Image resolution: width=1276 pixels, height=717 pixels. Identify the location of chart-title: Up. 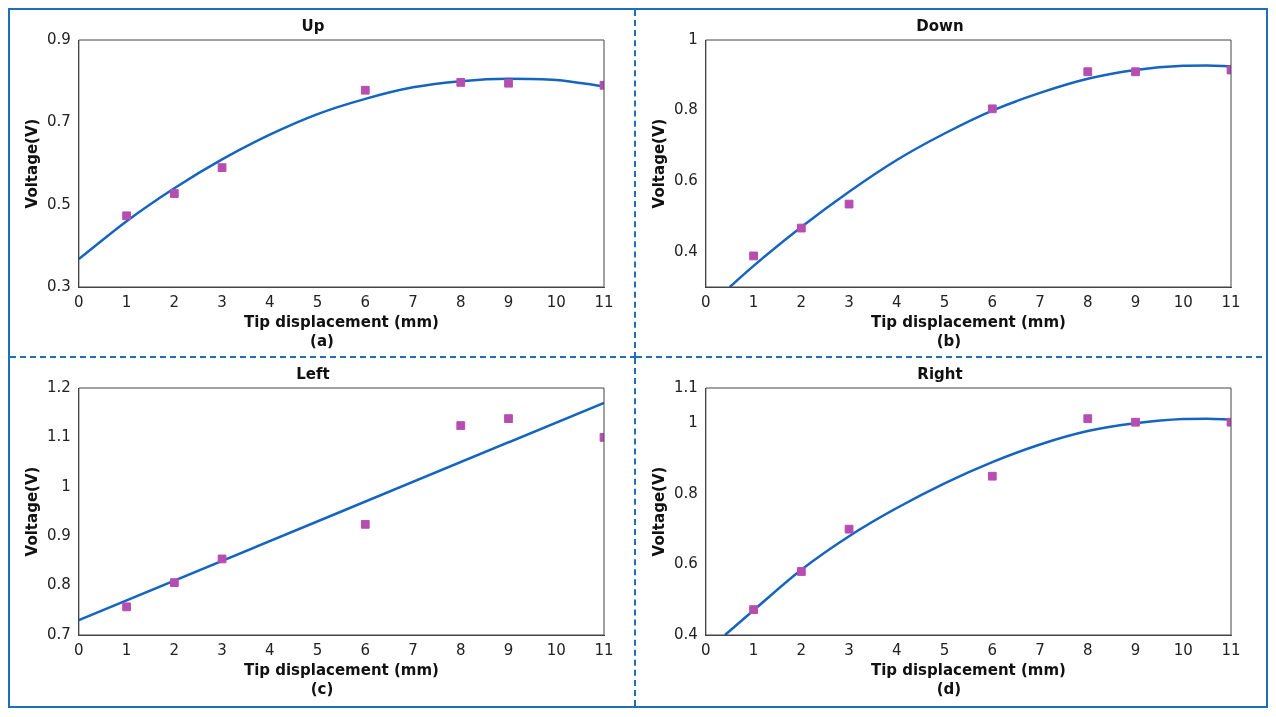
(313, 25).